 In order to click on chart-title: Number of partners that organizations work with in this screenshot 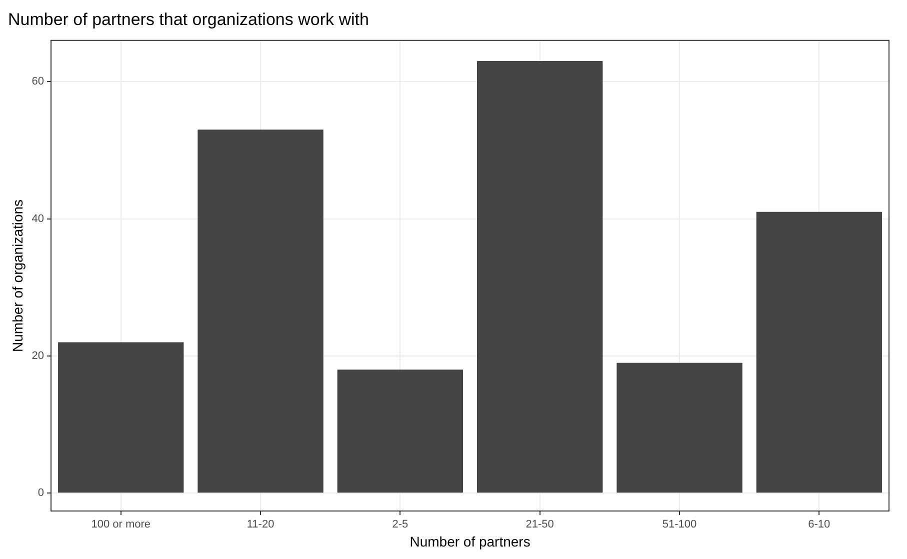, I will do `click(188, 19)`.